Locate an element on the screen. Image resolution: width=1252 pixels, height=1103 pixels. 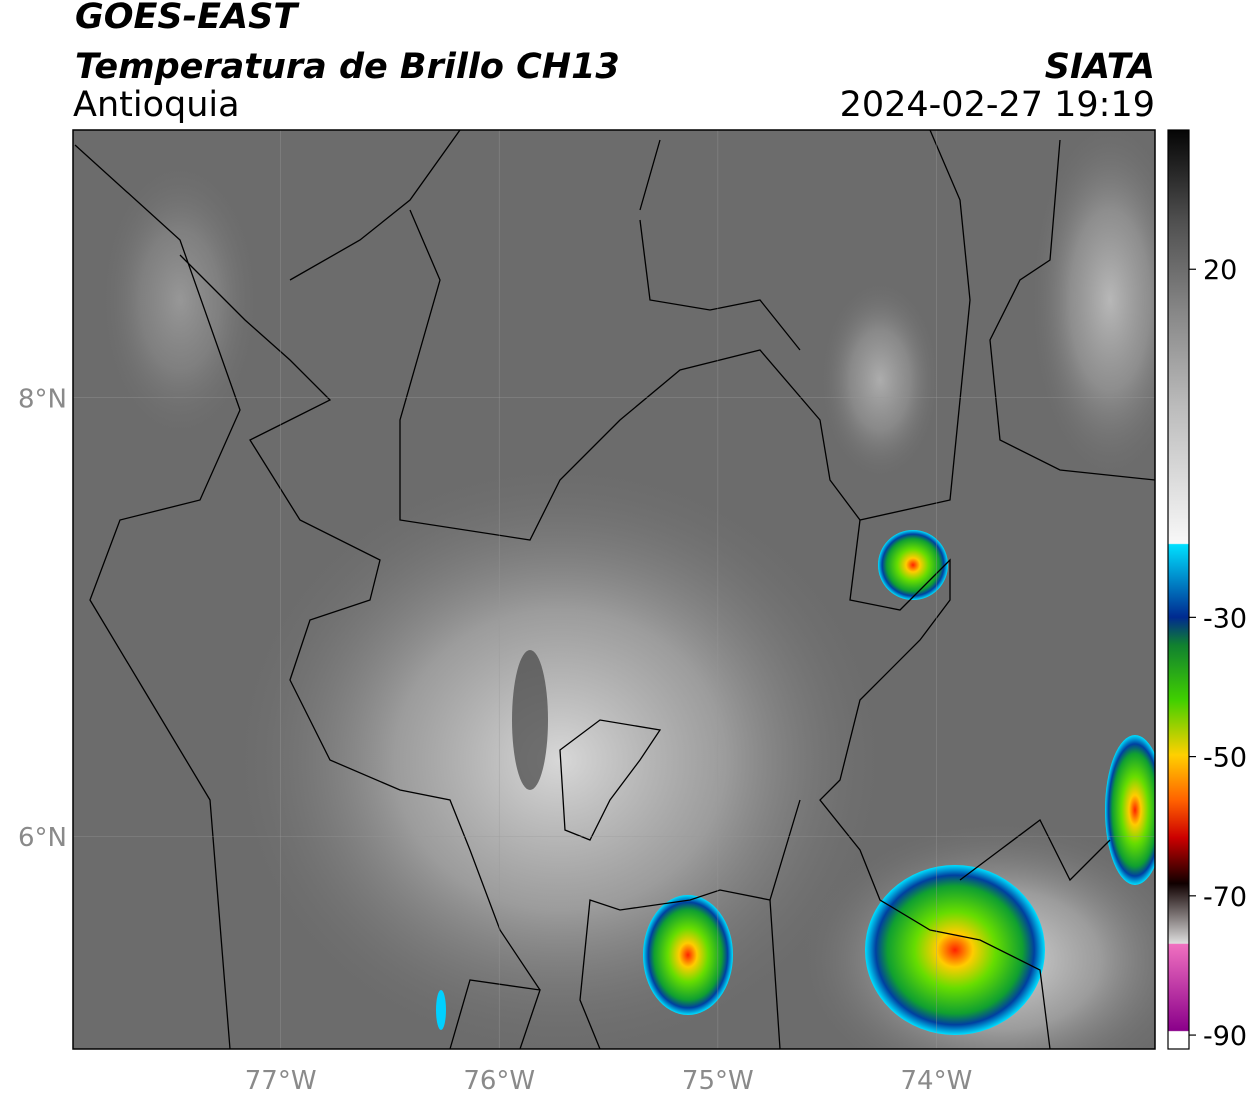
y-tick-label: 6°N is located at coordinates (42, 838).